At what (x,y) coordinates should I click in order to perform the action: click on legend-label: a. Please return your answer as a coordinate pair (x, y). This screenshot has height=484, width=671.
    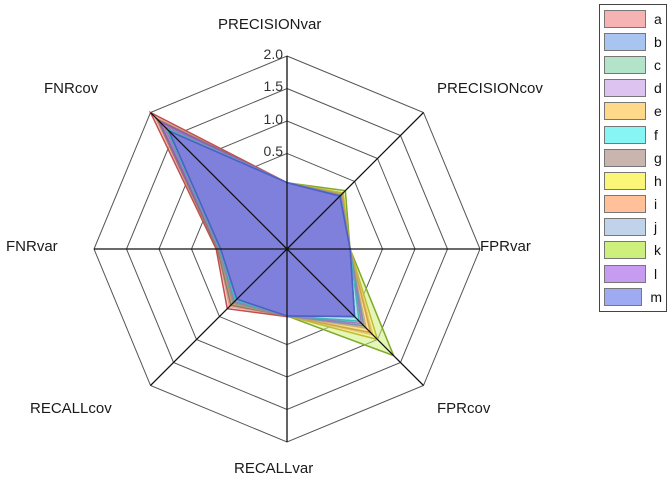
    Looking at the image, I should click on (658, 18).